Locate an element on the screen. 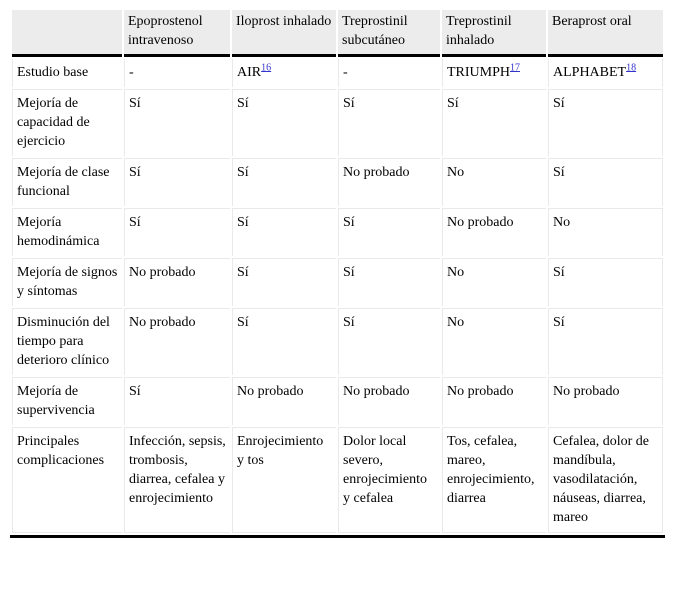  header-cell: Treprostinil subcutáneo is located at coordinates (389, 33).